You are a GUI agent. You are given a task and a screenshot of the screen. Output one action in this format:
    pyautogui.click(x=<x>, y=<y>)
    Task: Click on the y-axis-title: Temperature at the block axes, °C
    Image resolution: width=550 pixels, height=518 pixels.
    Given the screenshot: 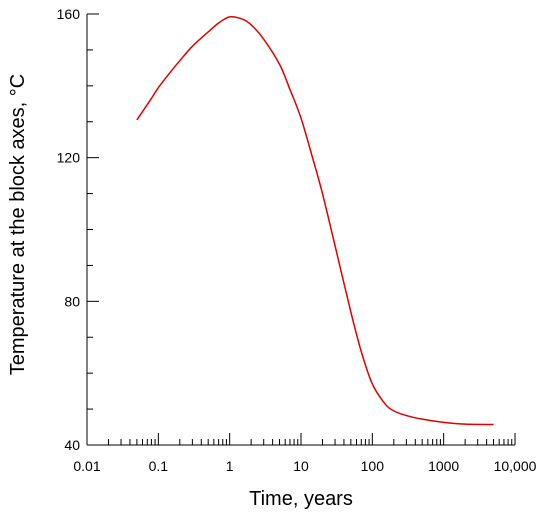 What is the action you would take?
    pyautogui.click(x=18, y=224)
    